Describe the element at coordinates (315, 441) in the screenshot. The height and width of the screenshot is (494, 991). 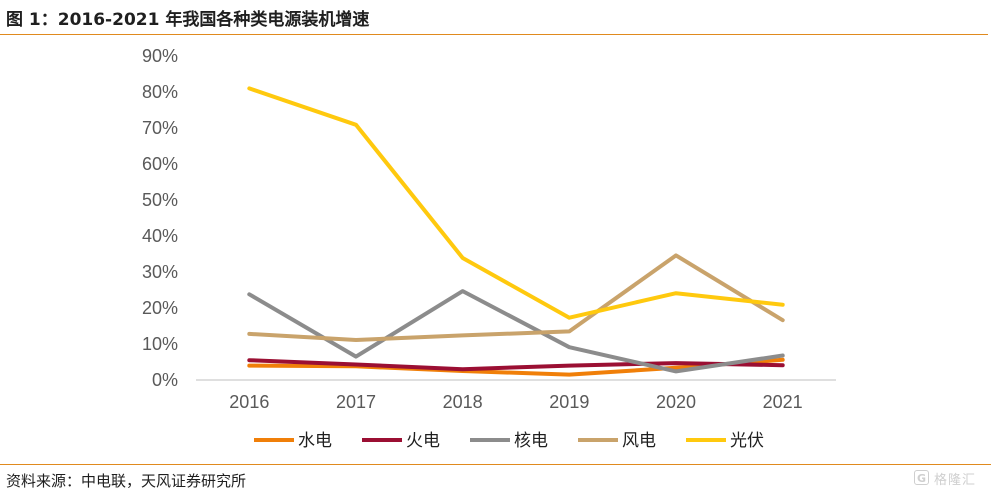
I see `legend-label: 水电` at that location.